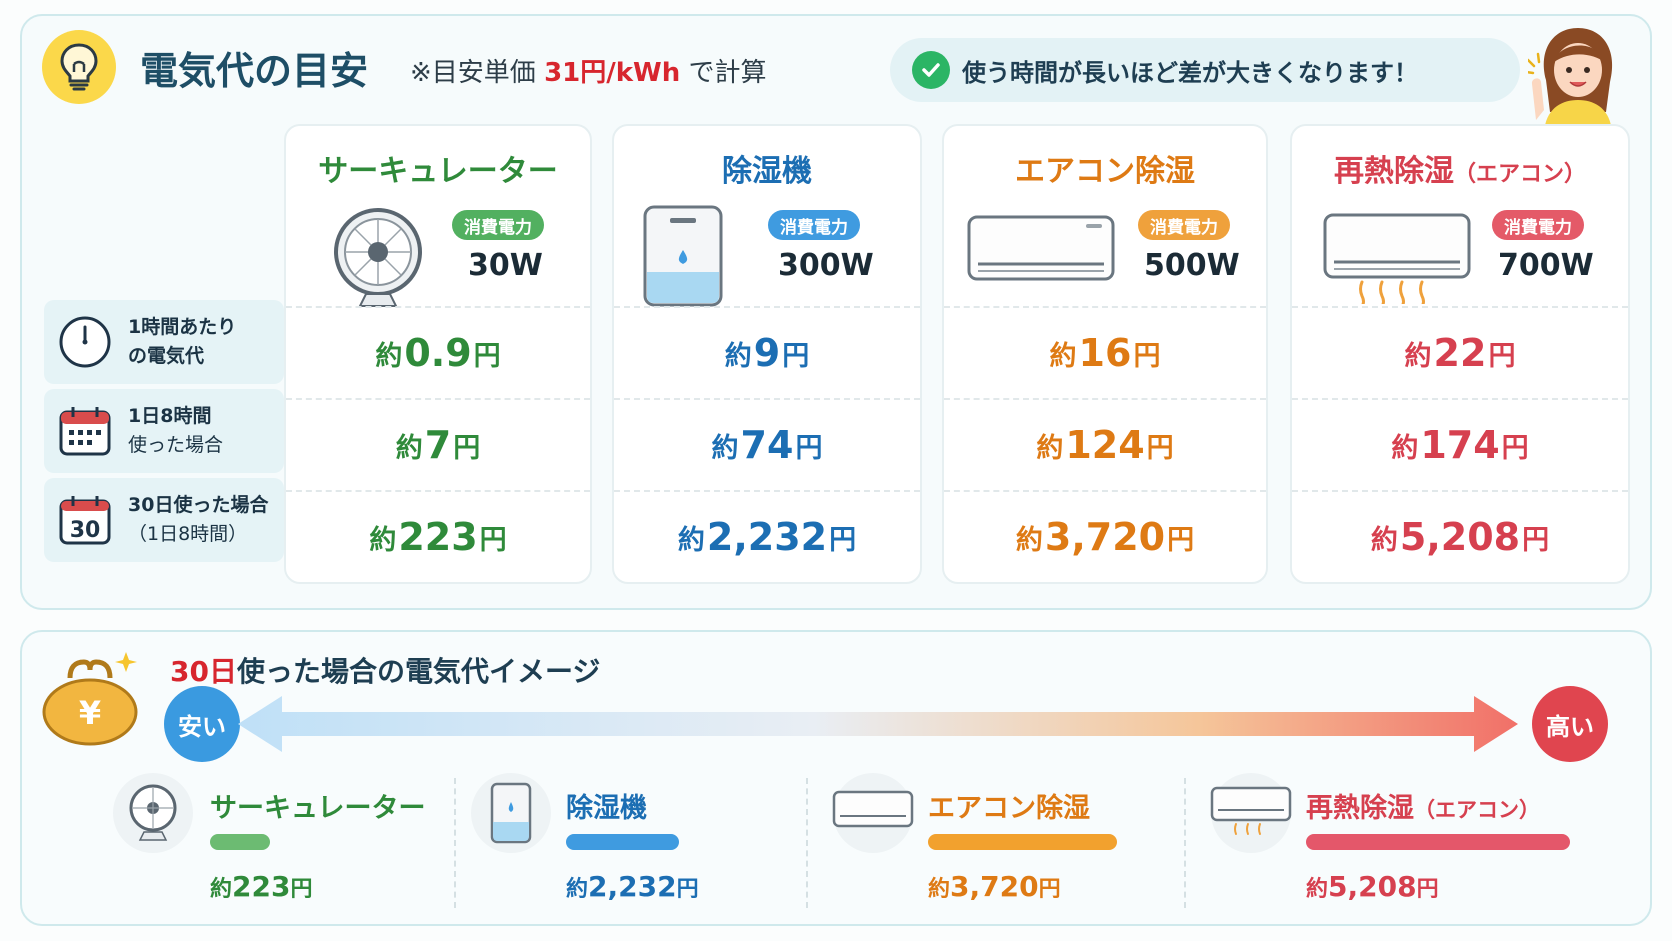  I want to click on check-icon, so click(931, 70).